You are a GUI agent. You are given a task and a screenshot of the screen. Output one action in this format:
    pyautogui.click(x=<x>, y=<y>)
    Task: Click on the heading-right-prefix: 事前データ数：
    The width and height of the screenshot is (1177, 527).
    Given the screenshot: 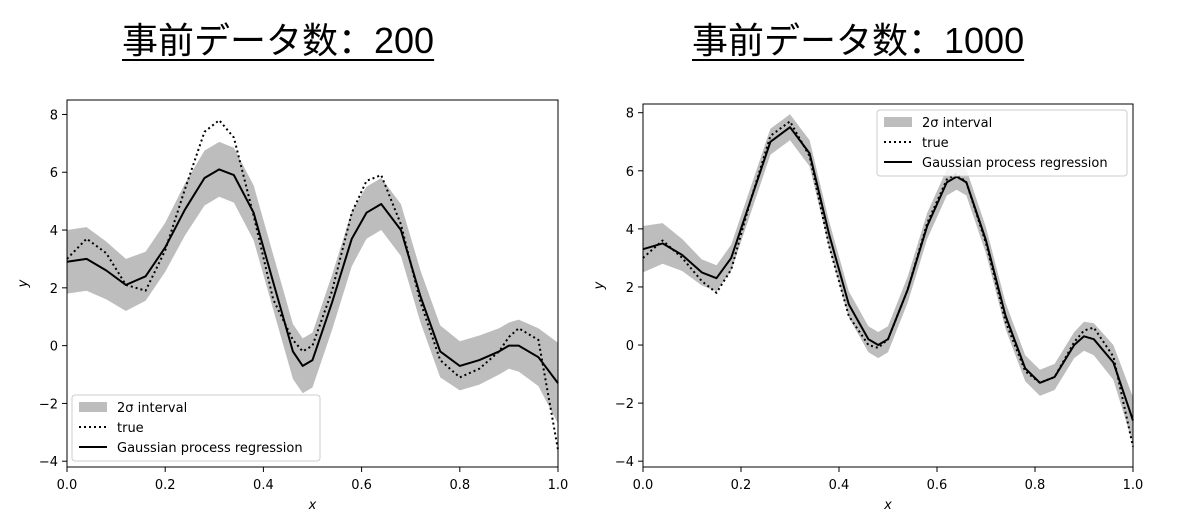 What is the action you would take?
    pyautogui.click(x=818, y=41)
    